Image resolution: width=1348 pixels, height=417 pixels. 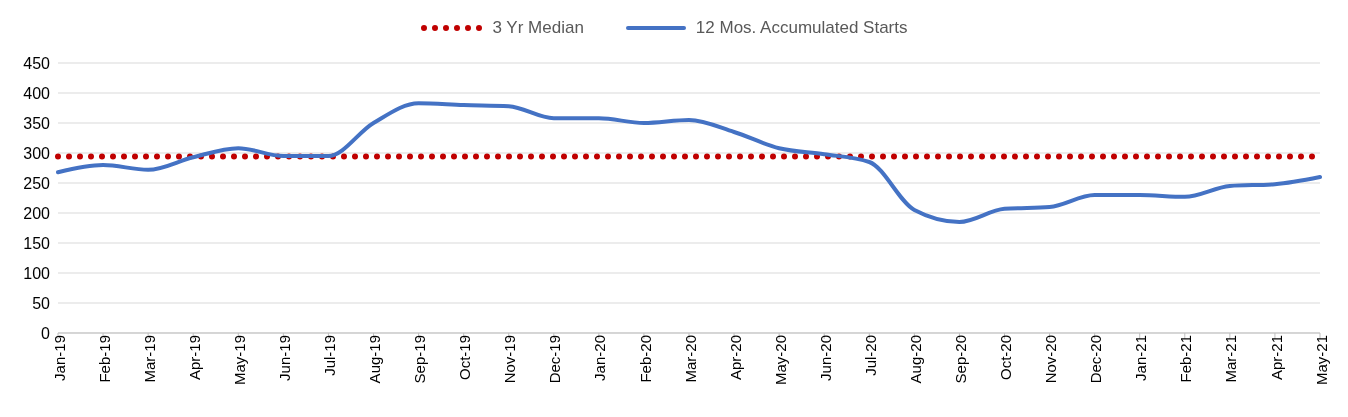 I want to click on x-tick-label: Feb-19, so click(x=104, y=359).